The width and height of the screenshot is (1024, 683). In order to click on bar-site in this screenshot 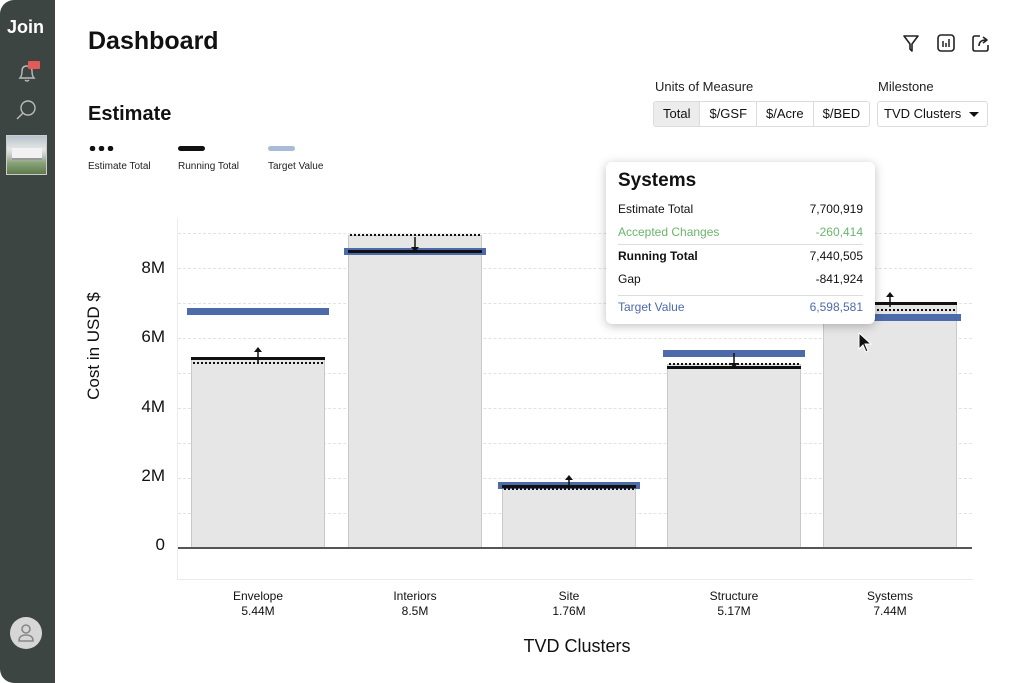, I will do `click(569, 517)`.